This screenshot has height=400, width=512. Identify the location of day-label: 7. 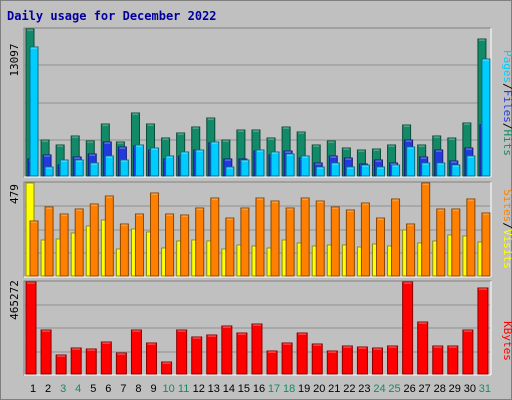
(123, 389).